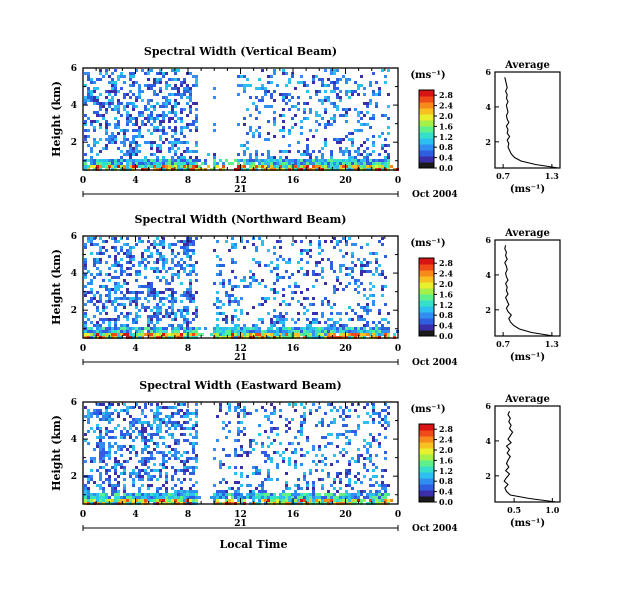 The image size is (618, 598). Describe the element at coordinates (74, 69) in the screenshot. I see `y-tick-label: 6` at that location.